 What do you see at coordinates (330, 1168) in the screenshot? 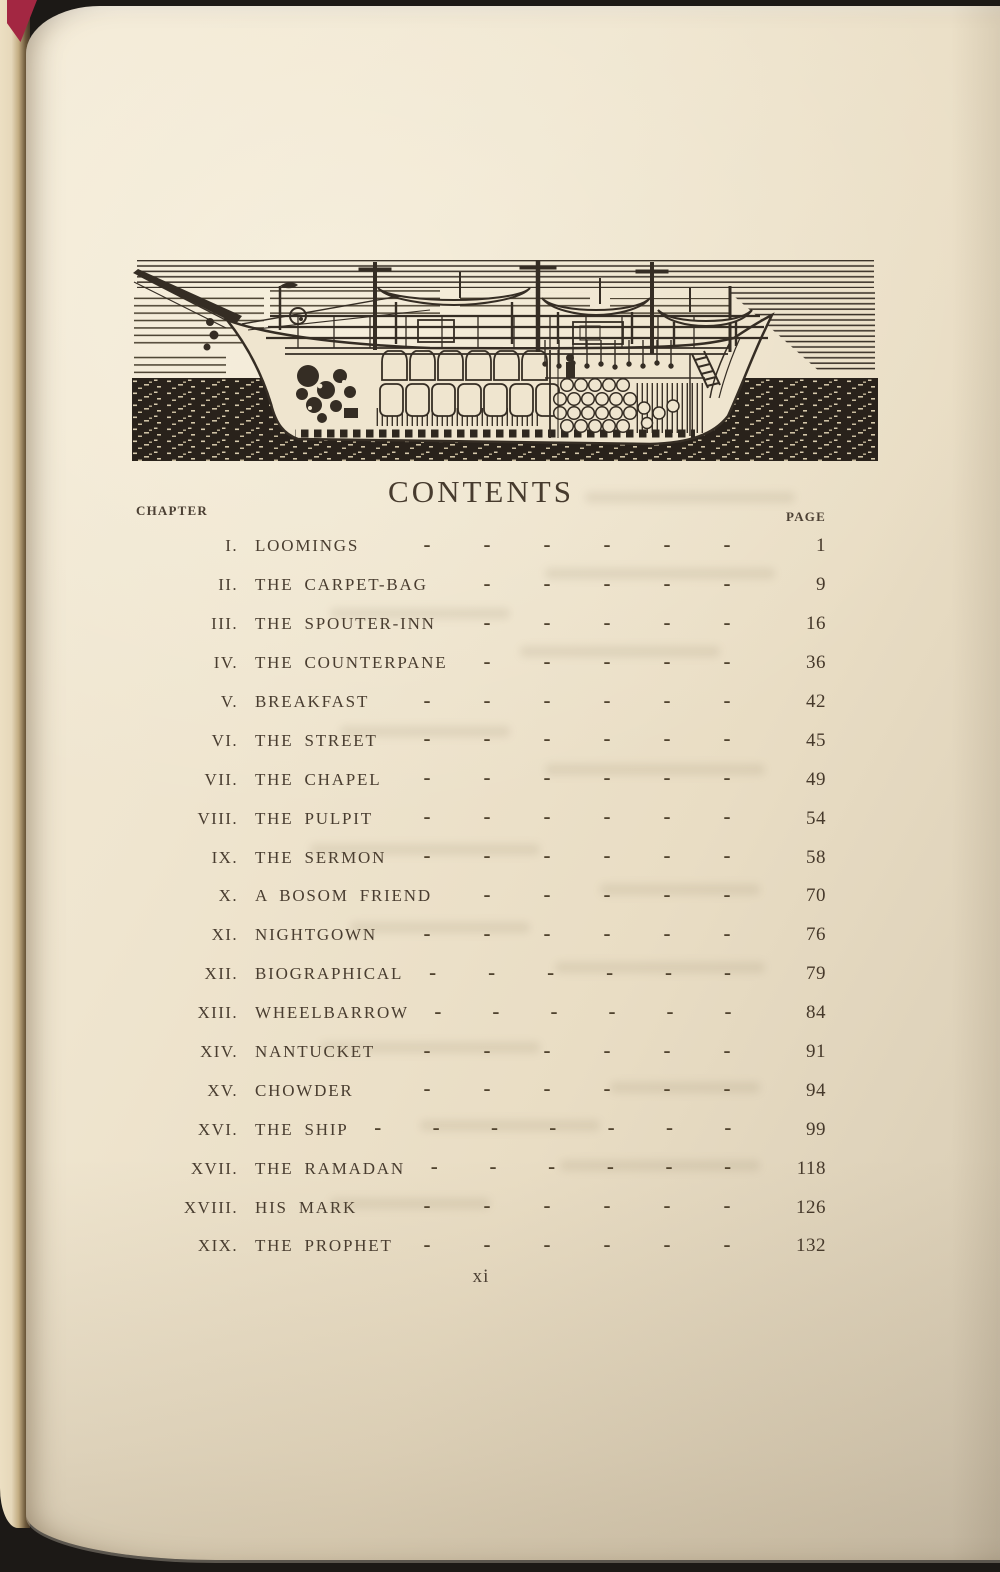
I see `chapter-title: THE RAMADAN` at bounding box center [330, 1168].